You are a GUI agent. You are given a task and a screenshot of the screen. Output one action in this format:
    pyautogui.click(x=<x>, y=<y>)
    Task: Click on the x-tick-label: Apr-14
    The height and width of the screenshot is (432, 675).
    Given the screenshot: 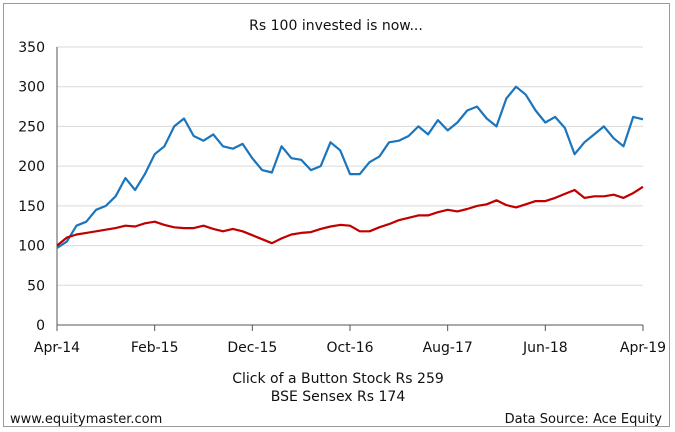 What is the action you would take?
    pyautogui.click(x=57, y=348)
    